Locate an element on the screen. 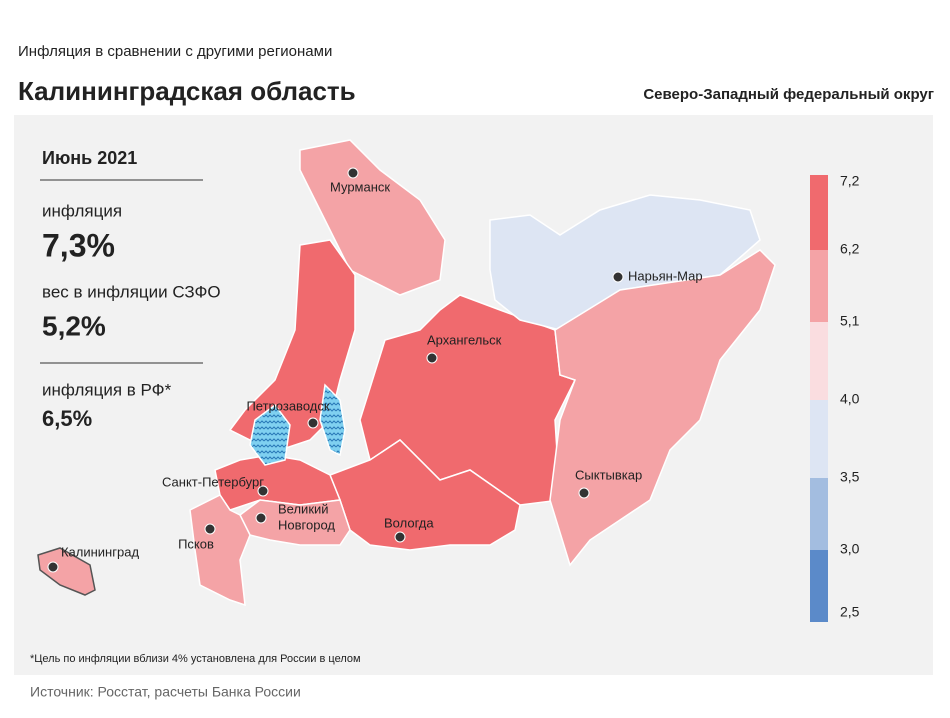 This screenshot has width=950, height=718. city-label: Нарьян-Мар is located at coordinates (665, 275).